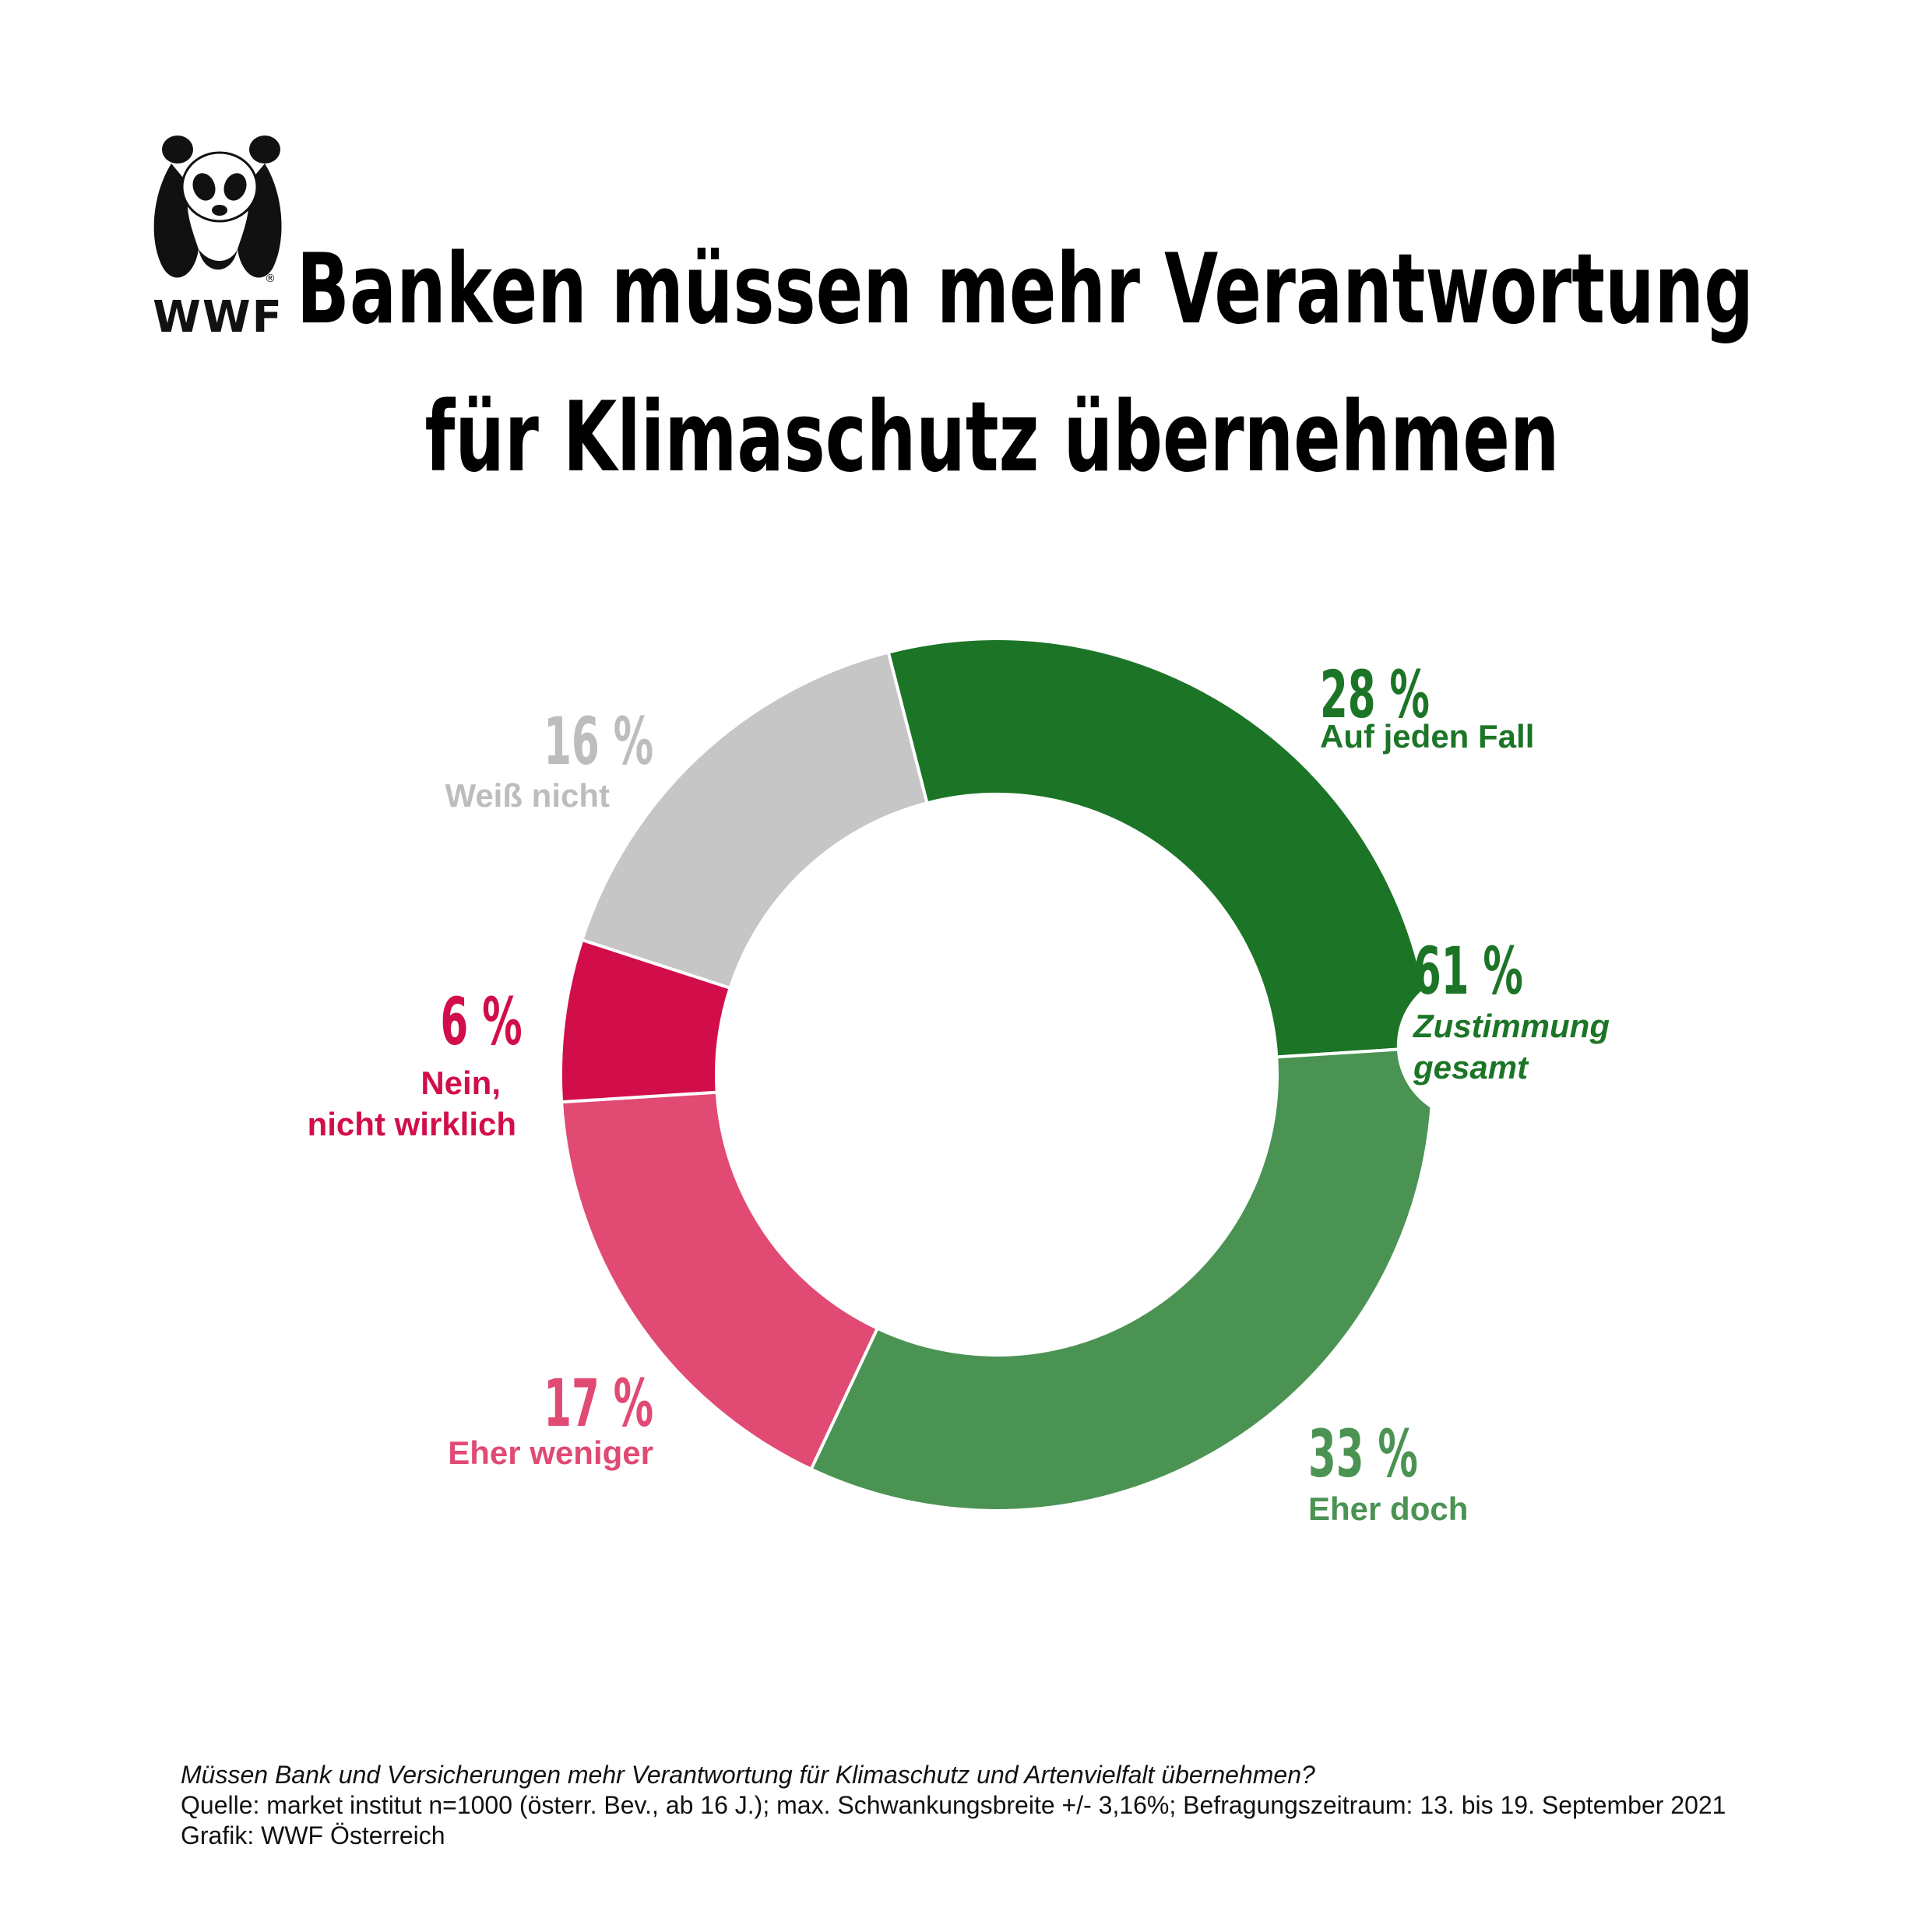  Describe the element at coordinates (719, 1281) in the screenshot. I see `donut-slice-eher-weniger` at that location.